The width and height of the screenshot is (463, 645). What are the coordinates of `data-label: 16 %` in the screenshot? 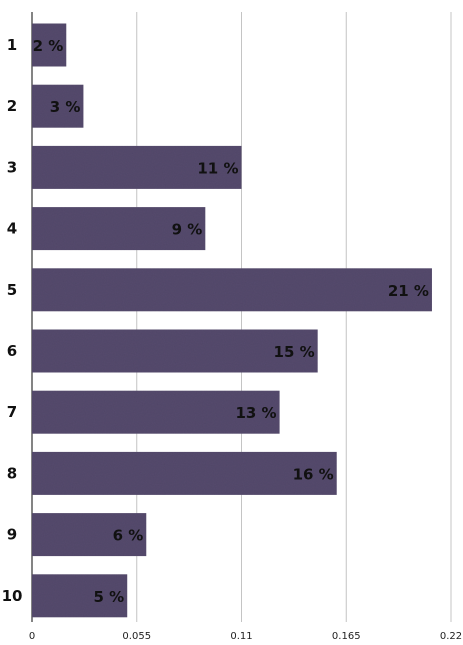 It's located at (313, 474).